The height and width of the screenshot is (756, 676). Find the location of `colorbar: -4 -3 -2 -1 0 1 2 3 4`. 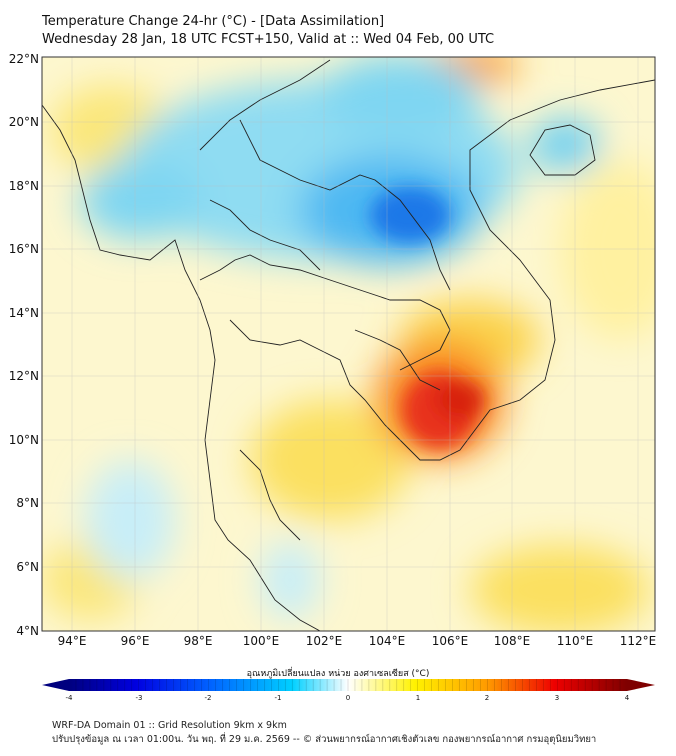

colorbar: -4 -3 -2 -1 0 1 2 3 4 is located at coordinates (348, 690).